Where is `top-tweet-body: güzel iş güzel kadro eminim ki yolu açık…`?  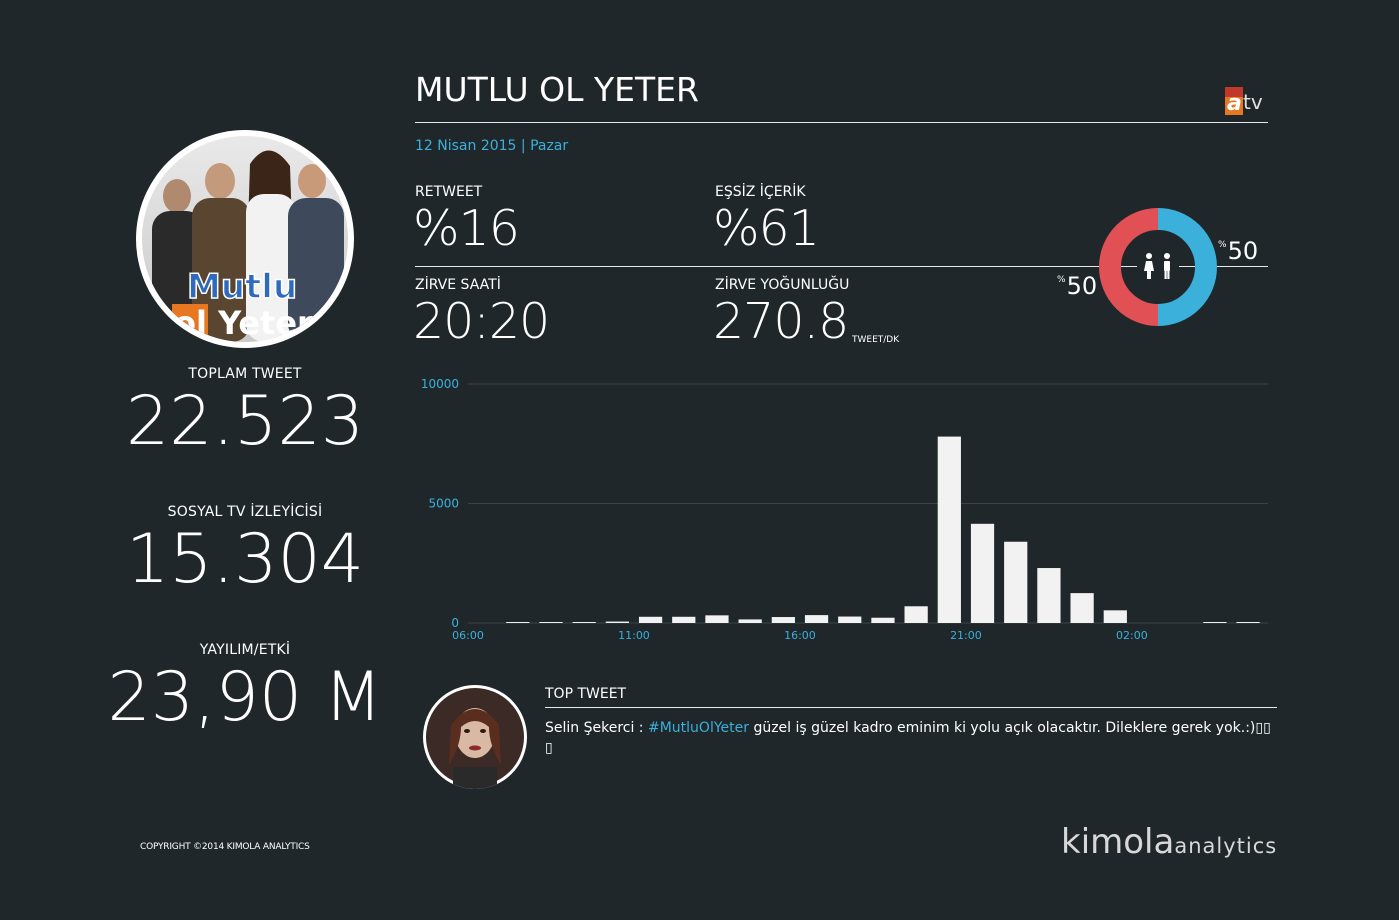 top-tweet-body: güzel iş güzel kadro eminim ki yolu açık… is located at coordinates (908, 738).